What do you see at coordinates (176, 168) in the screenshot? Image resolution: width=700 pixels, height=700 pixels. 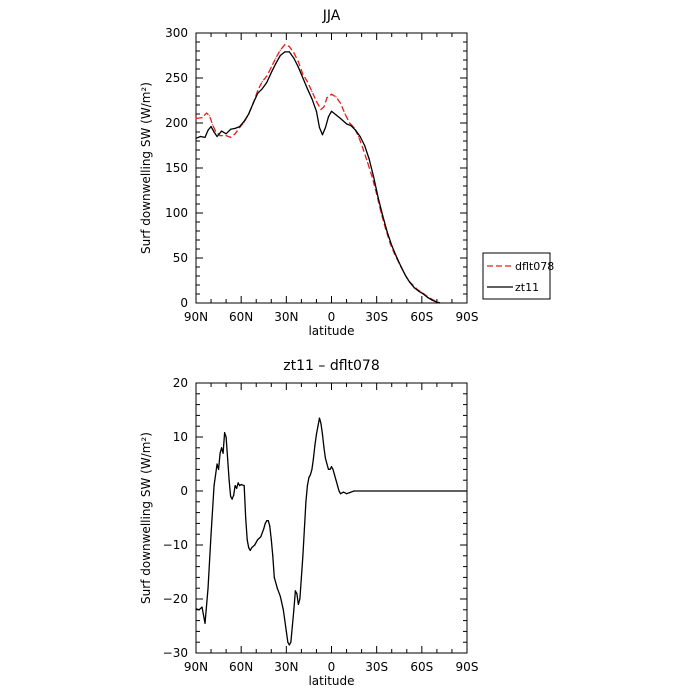 I see `y-tick-label: 150` at bounding box center [176, 168].